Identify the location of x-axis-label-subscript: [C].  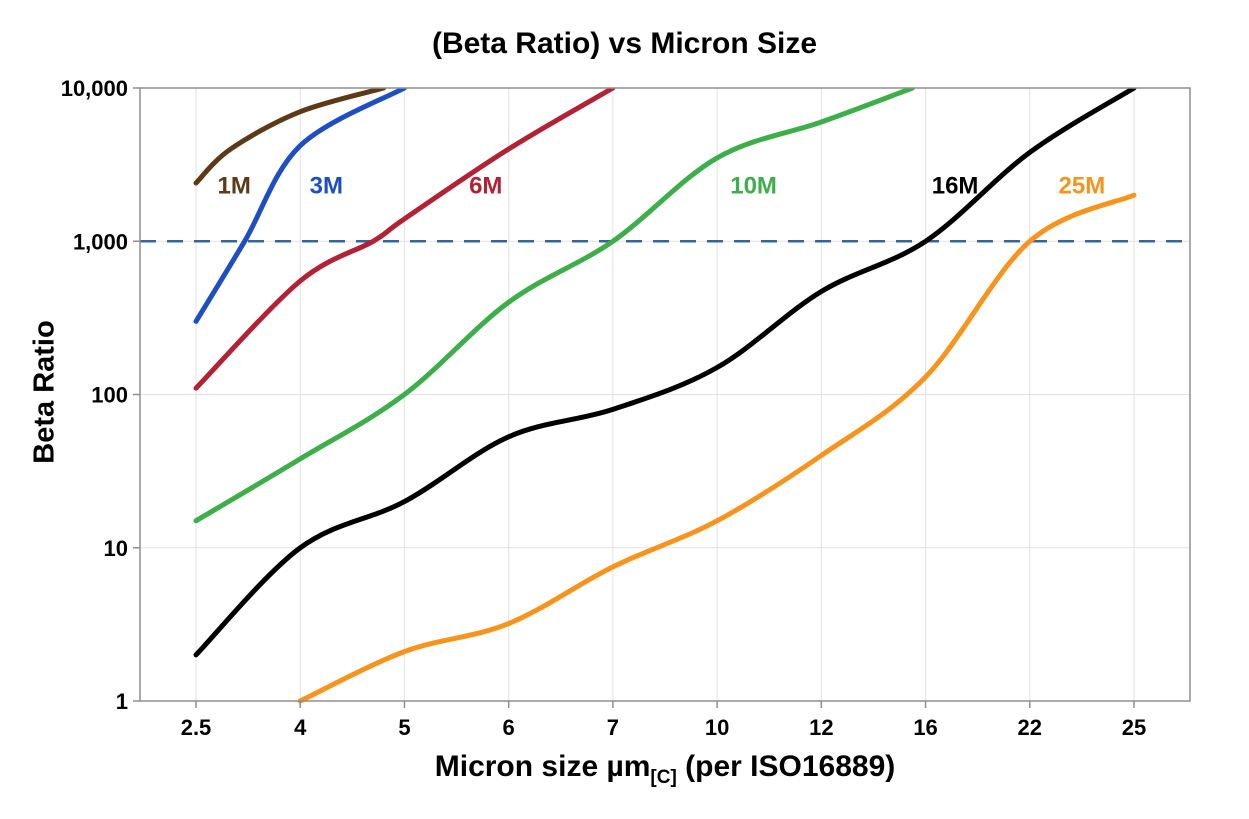
(663, 777).